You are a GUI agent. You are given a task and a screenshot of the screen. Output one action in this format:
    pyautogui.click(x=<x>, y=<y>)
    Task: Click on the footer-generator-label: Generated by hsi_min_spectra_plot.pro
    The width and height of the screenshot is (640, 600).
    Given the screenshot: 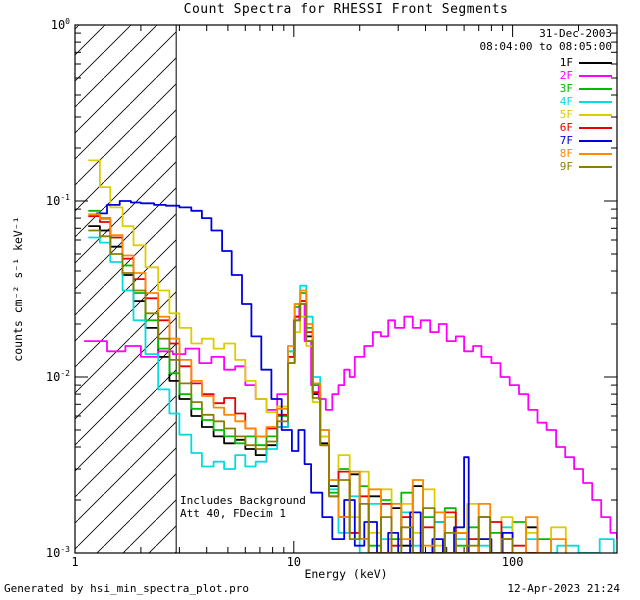 What is the action you would take?
    pyautogui.click(x=127, y=588)
    